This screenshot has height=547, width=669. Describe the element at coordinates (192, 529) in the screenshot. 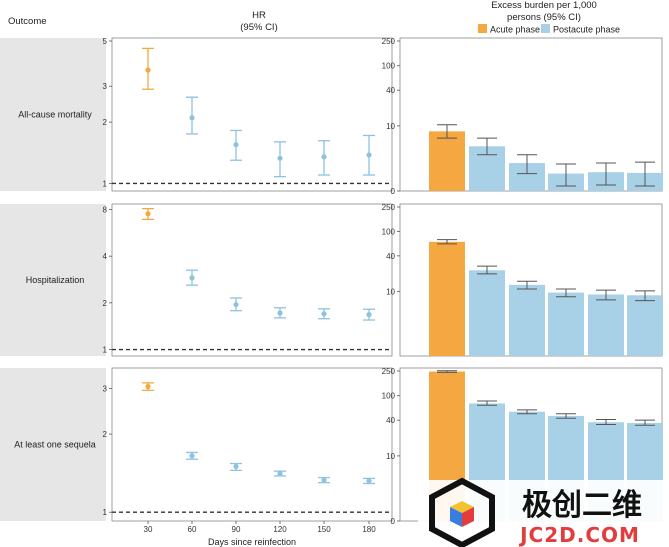

I see `x-tick-label-60: 60` at that location.